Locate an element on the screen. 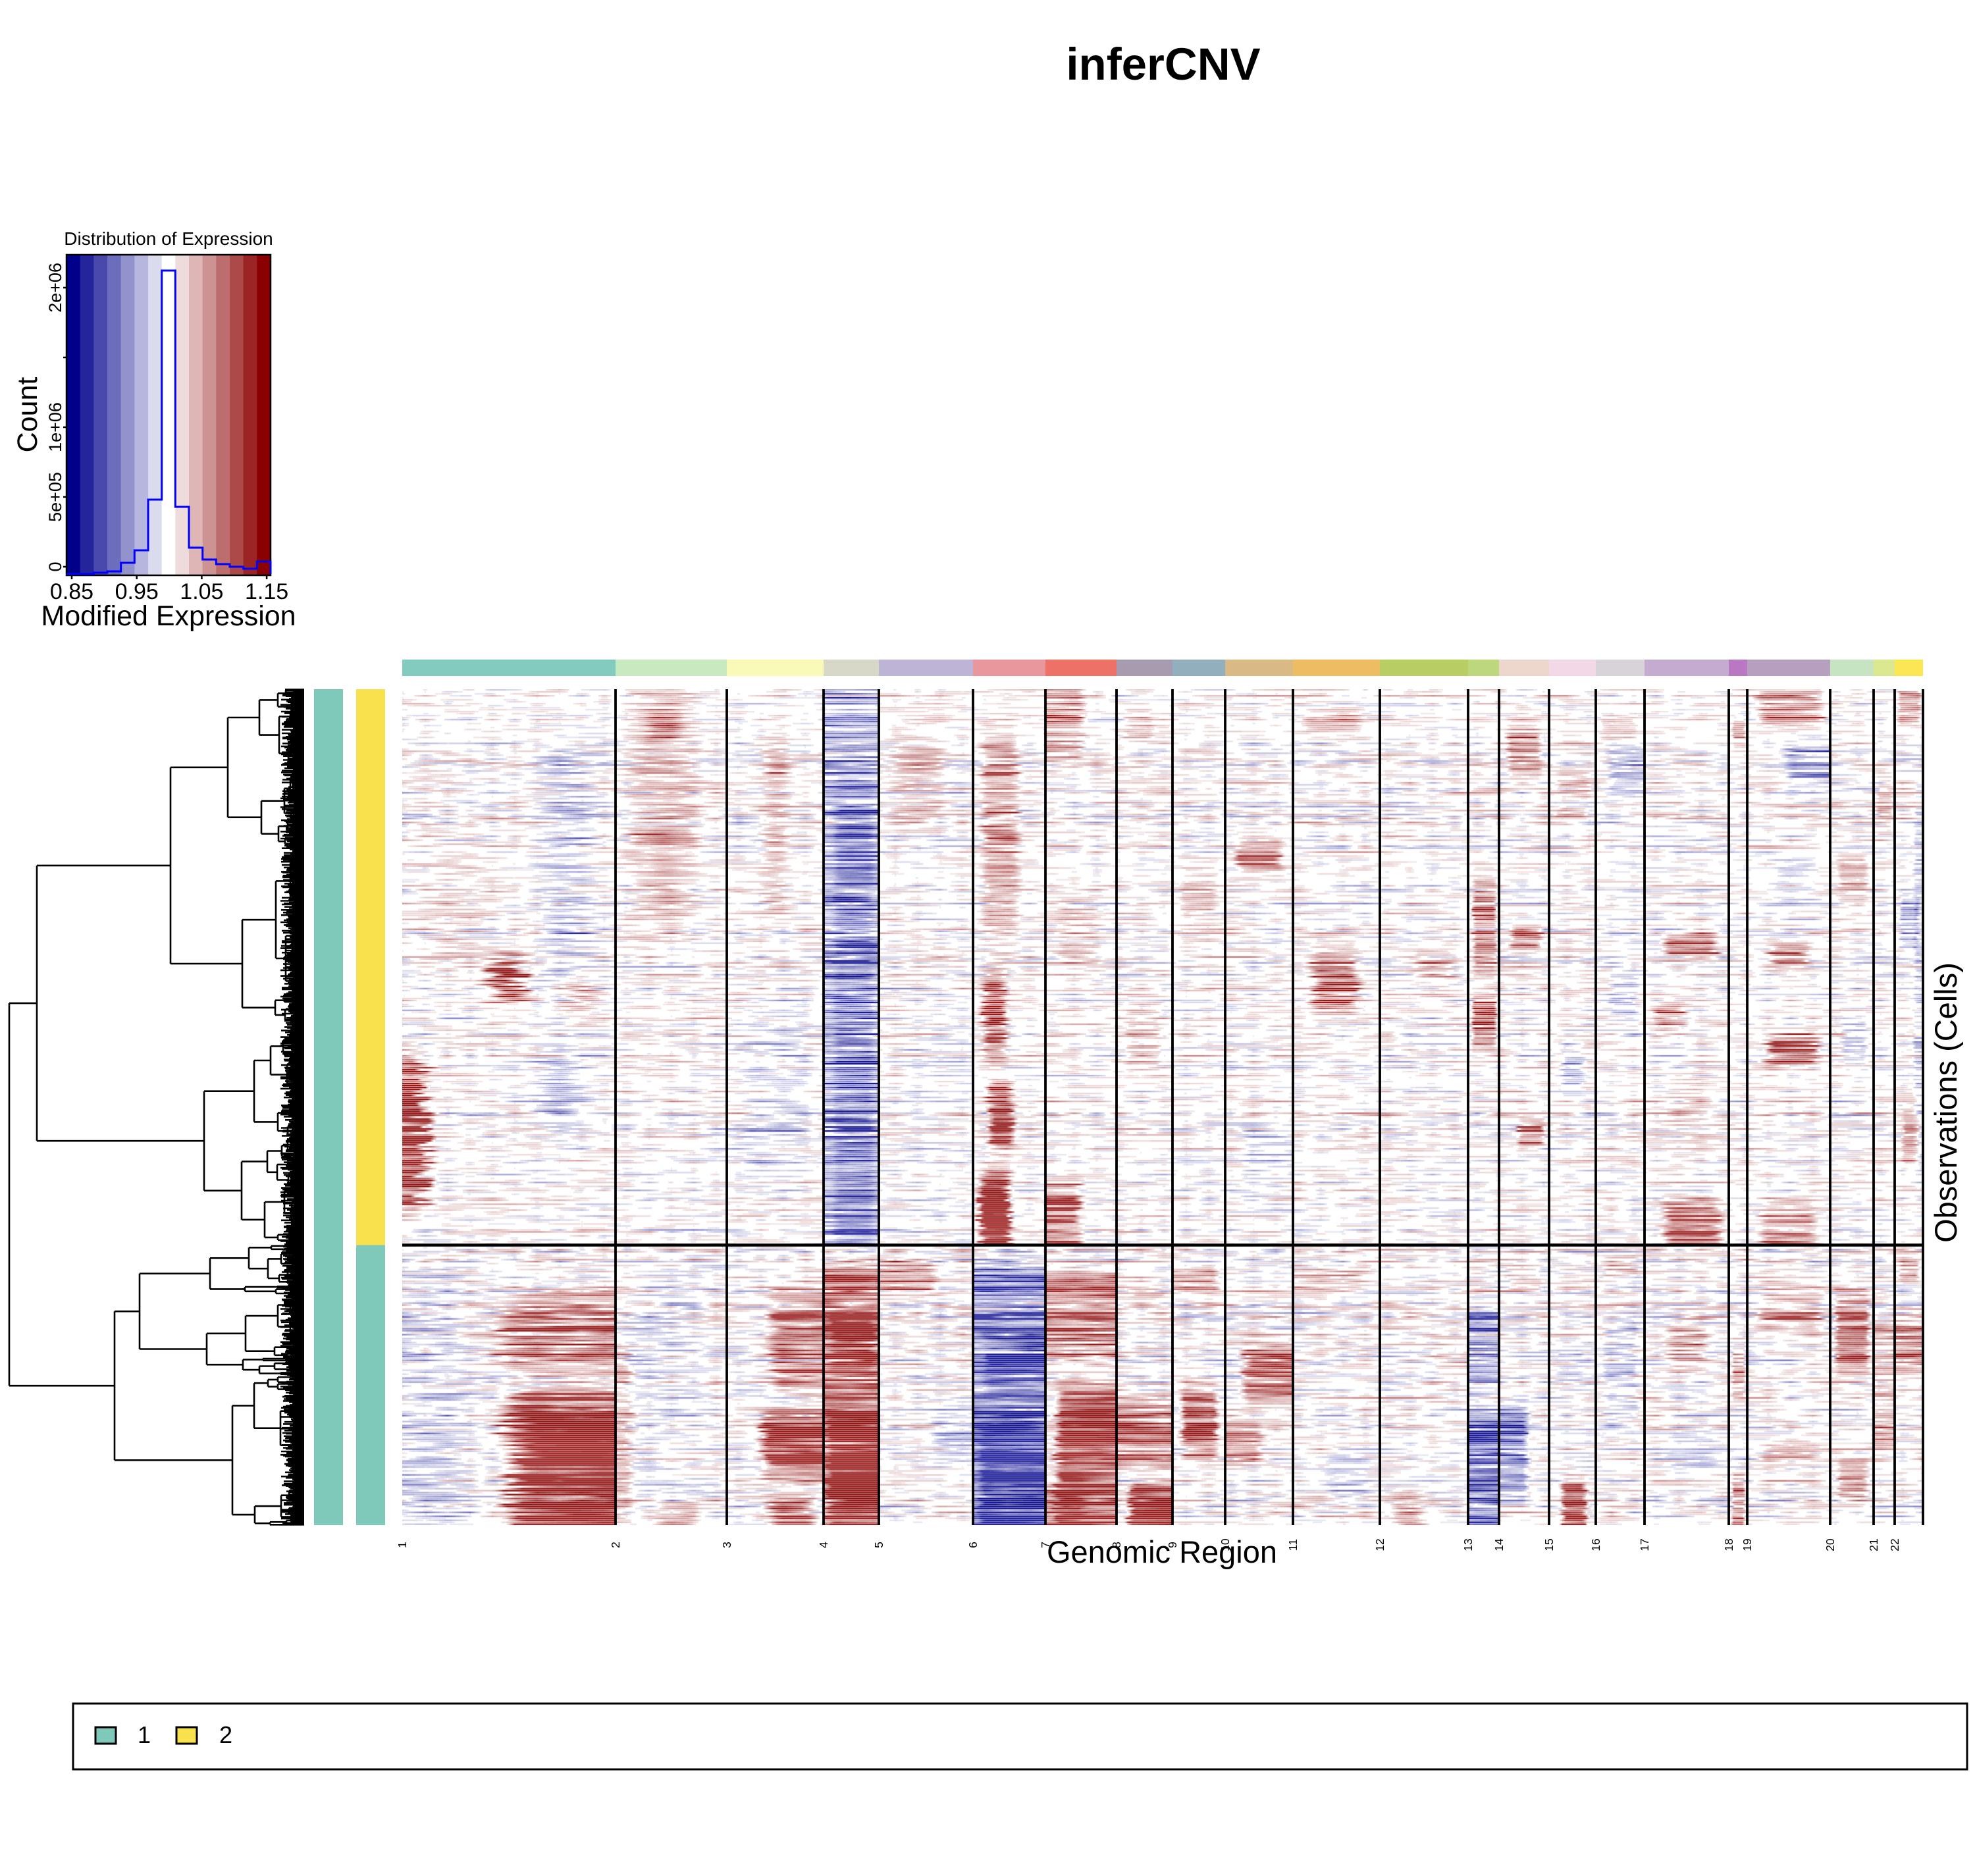 This screenshot has height=1876, width=1975. svg-text: 10 is located at coordinates (1225, 1544).